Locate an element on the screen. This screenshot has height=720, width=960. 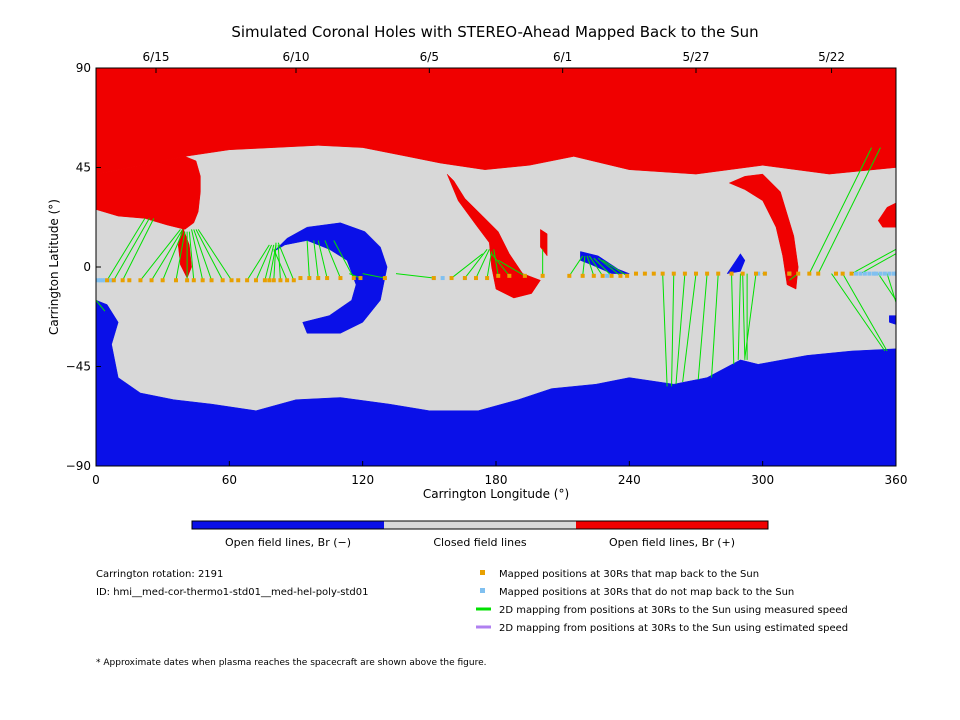
x-tick-label-60: 60 is located at coordinates (229, 480).